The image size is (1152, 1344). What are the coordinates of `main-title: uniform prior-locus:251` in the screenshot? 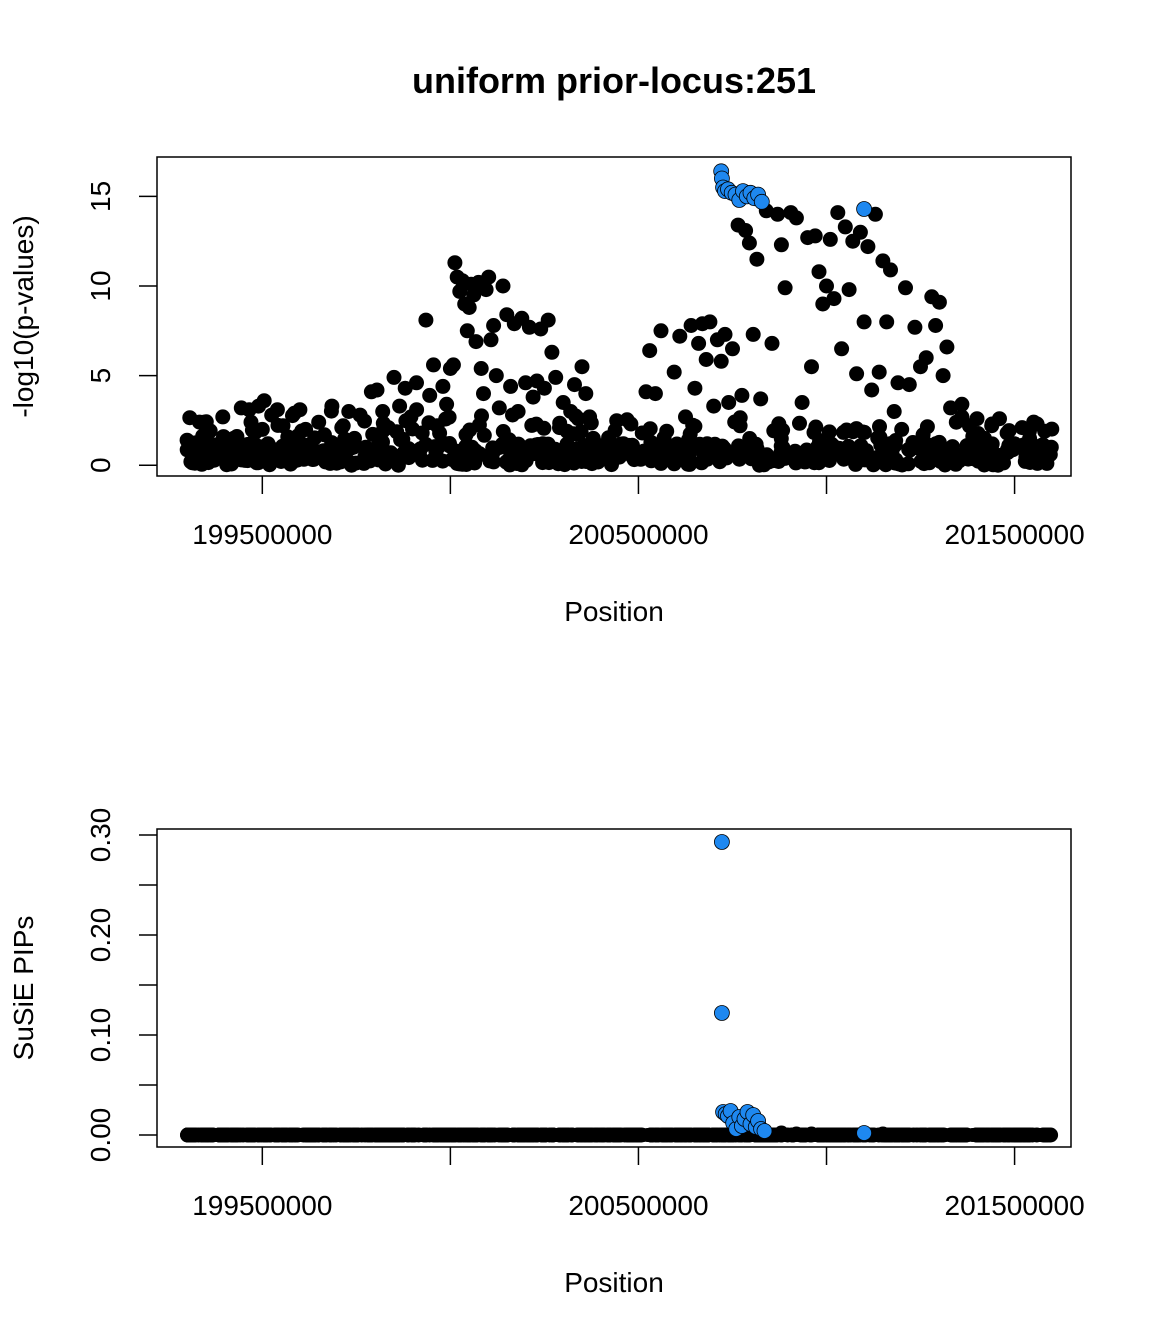 It's located at (614, 80).